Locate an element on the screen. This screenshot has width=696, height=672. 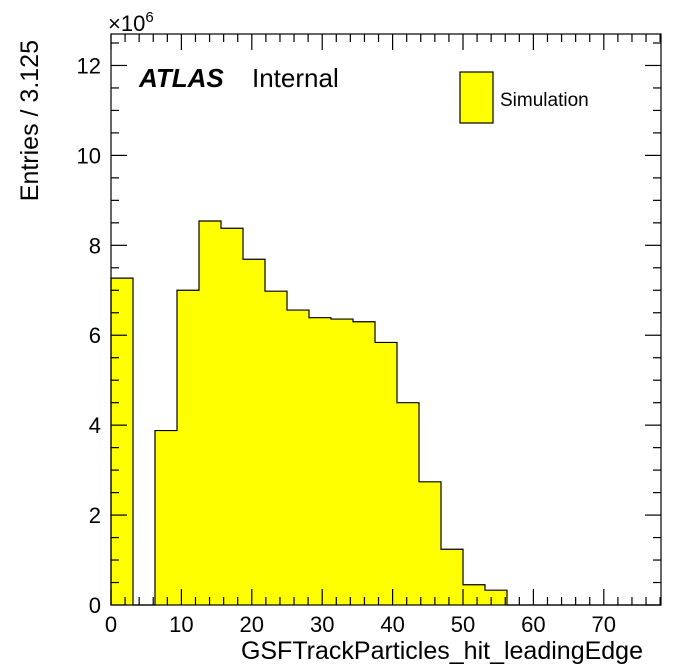
y-tick-label: 10 is located at coordinates (89, 155).